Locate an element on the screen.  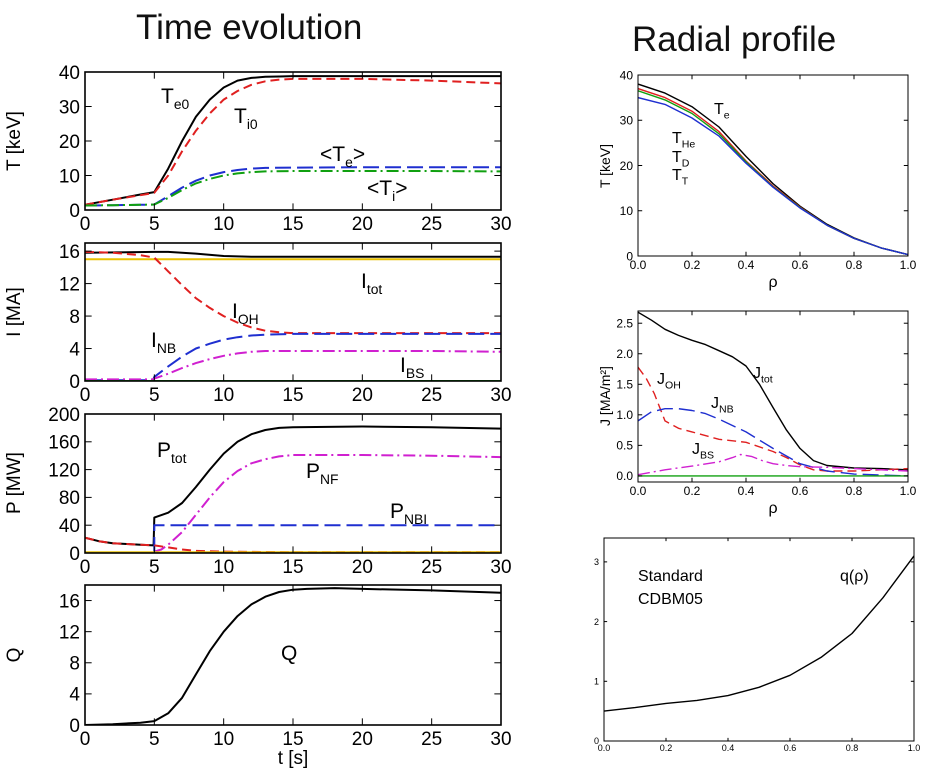
y-tick-label: 4 is located at coordinates (74, 695).